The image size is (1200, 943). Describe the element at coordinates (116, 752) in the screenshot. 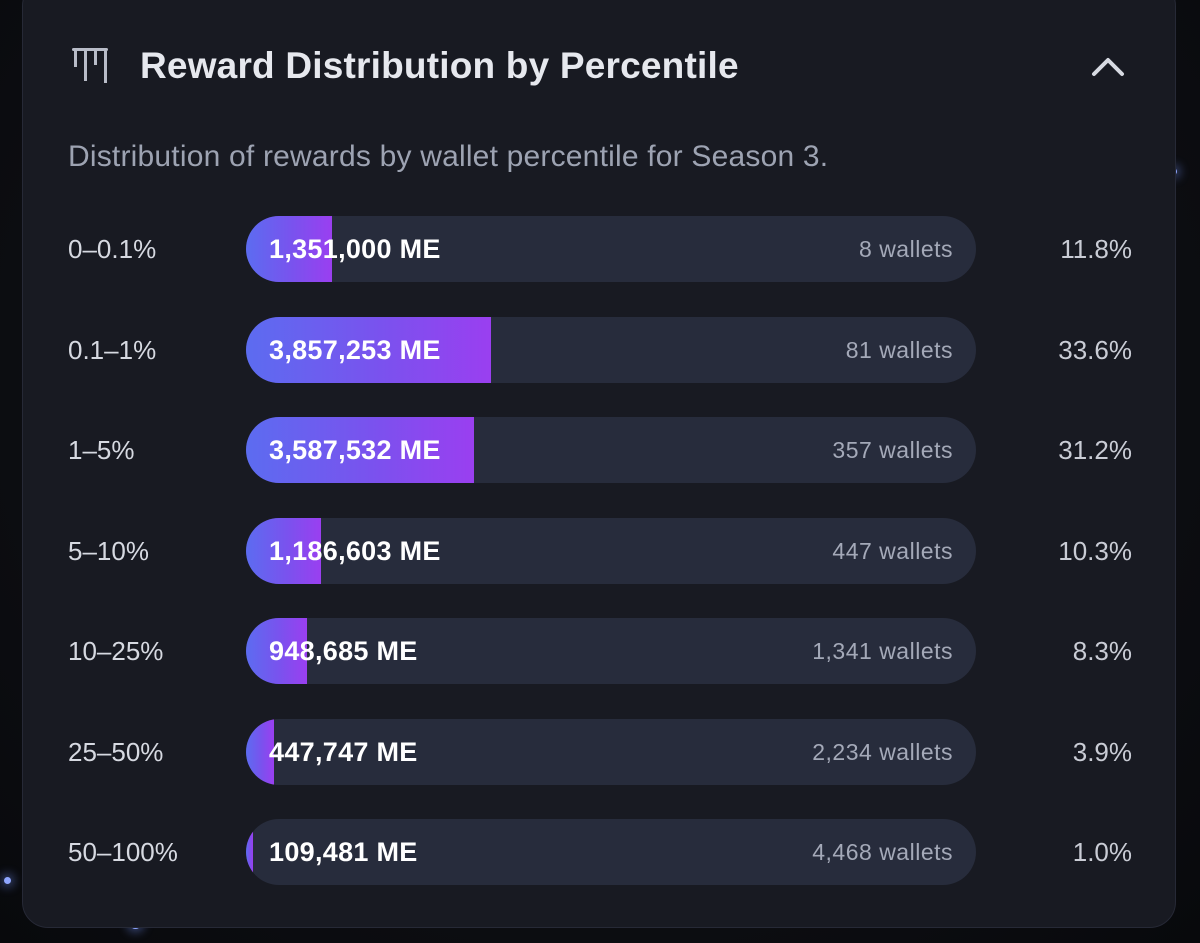

I see `percentile-label: 25–50%` at that location.